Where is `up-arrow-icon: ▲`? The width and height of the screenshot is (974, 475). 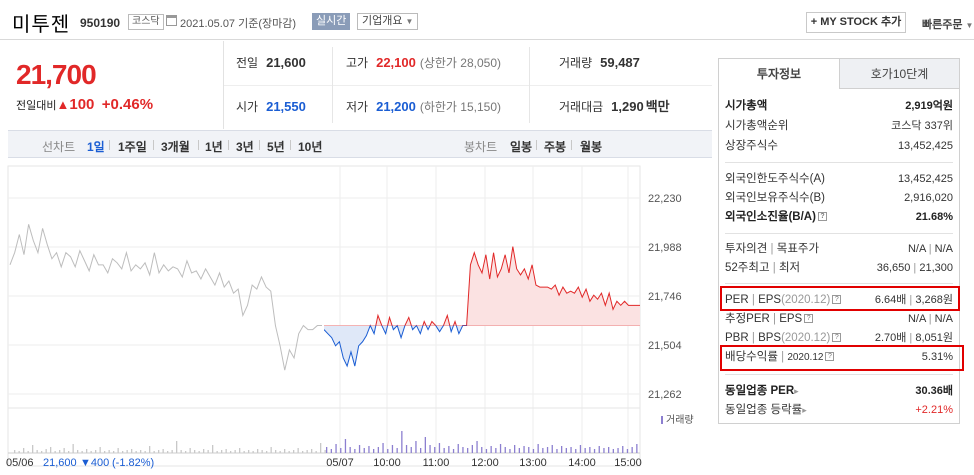
up-arrow-icon: ▲ is located at coordinates (63, 104).